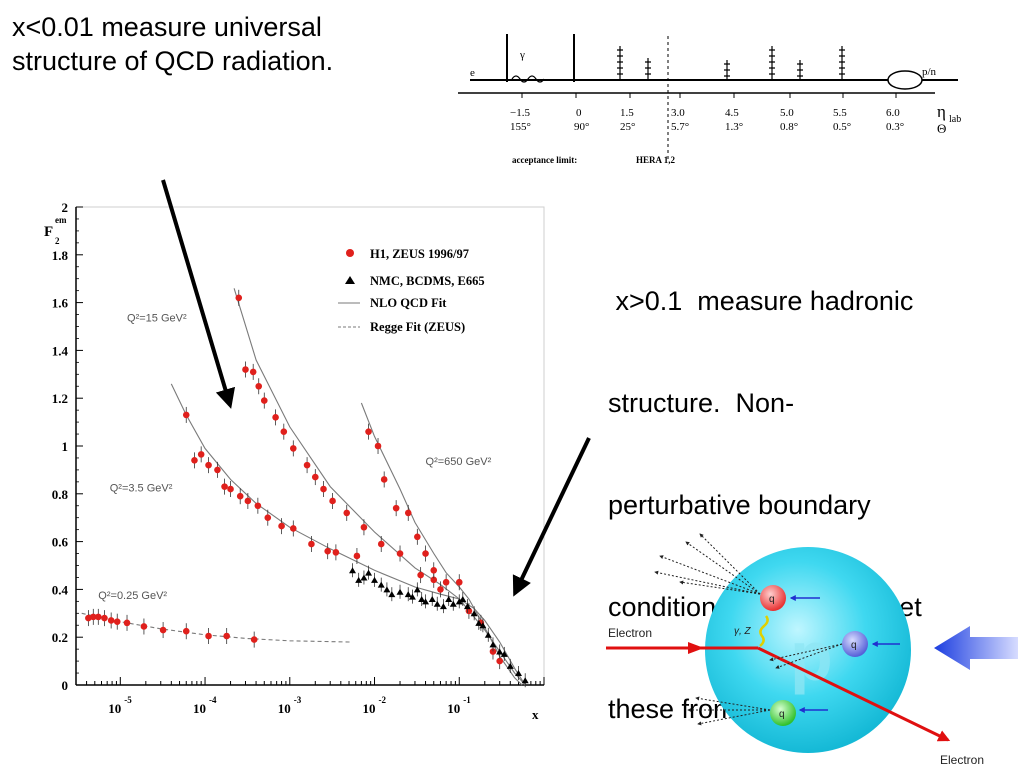  I want to click on y-tick-label: 1.4, so click(60, 350).